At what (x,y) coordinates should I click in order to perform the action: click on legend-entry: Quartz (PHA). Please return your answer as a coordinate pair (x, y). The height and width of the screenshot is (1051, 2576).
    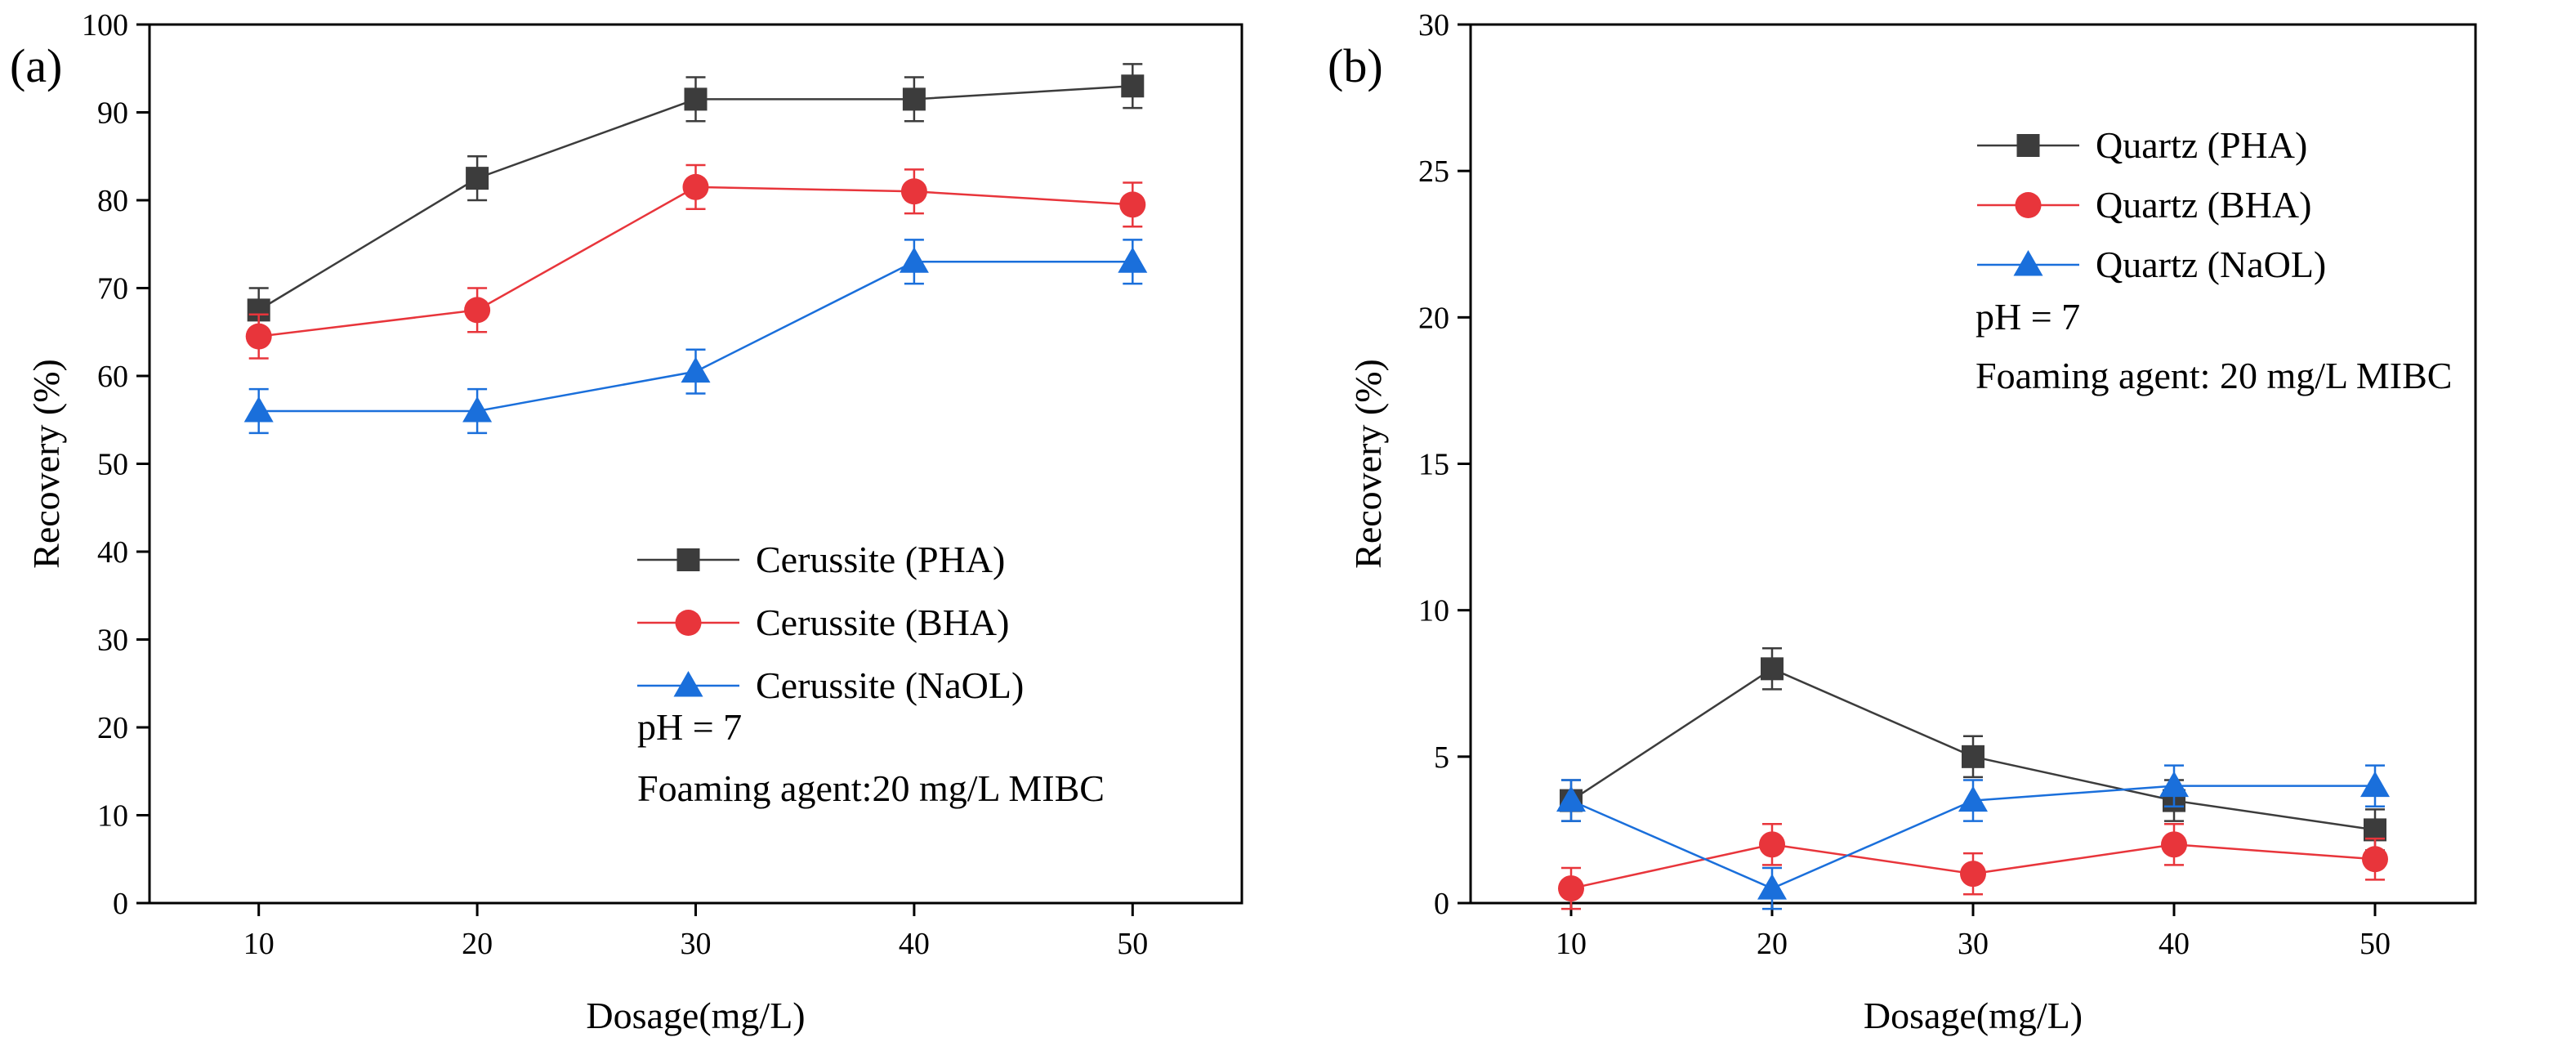
    Looking at the image, I should click on (2202, 145).